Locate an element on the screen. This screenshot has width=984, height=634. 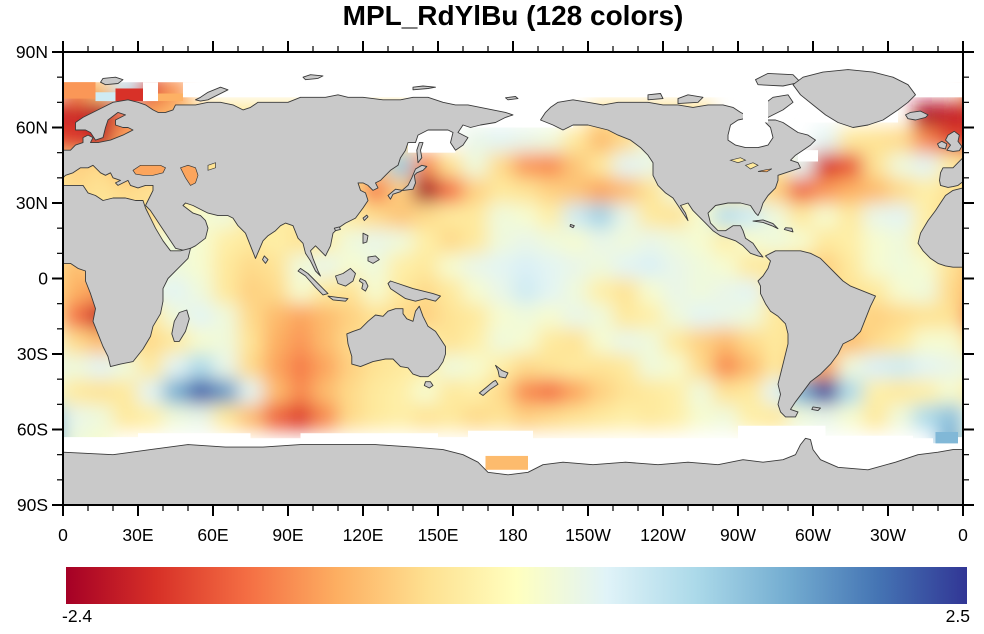
inland-seas-layer is located at coordinates (452, 171).